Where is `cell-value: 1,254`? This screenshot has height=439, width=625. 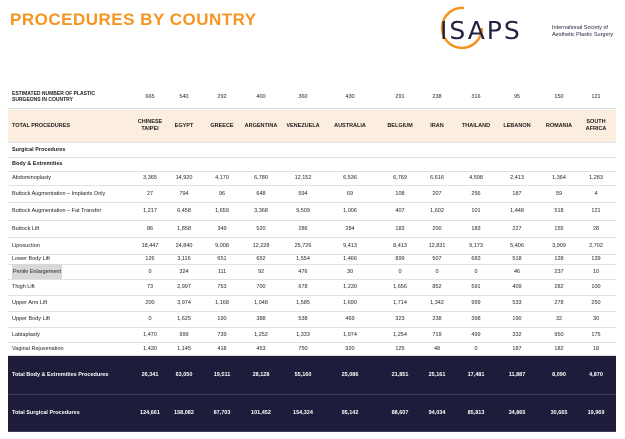 cell-value: 1,254 is located at coordinates (400, 334).